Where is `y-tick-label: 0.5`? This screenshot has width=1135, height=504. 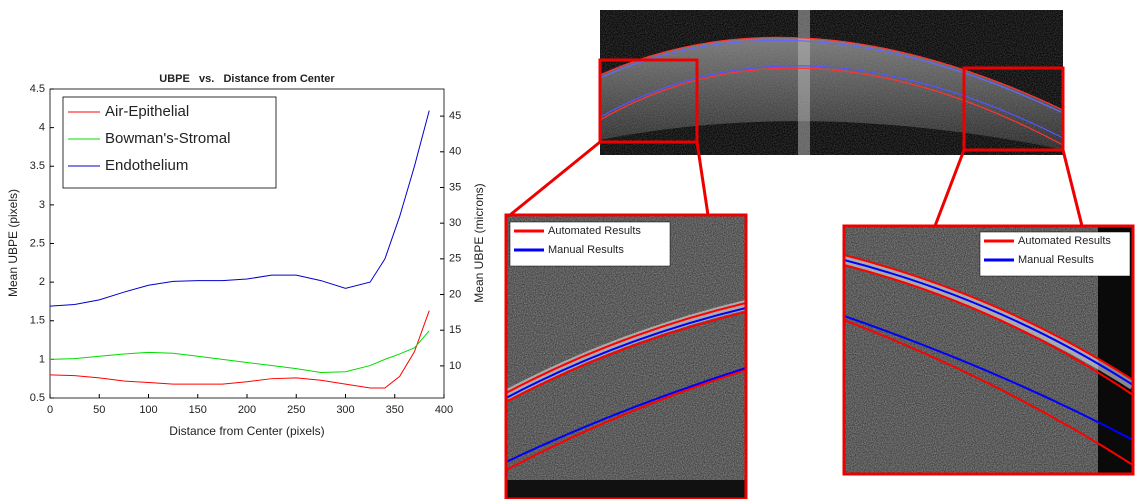 y-tick-label: 0.5 is located at coordinates (37, 398).